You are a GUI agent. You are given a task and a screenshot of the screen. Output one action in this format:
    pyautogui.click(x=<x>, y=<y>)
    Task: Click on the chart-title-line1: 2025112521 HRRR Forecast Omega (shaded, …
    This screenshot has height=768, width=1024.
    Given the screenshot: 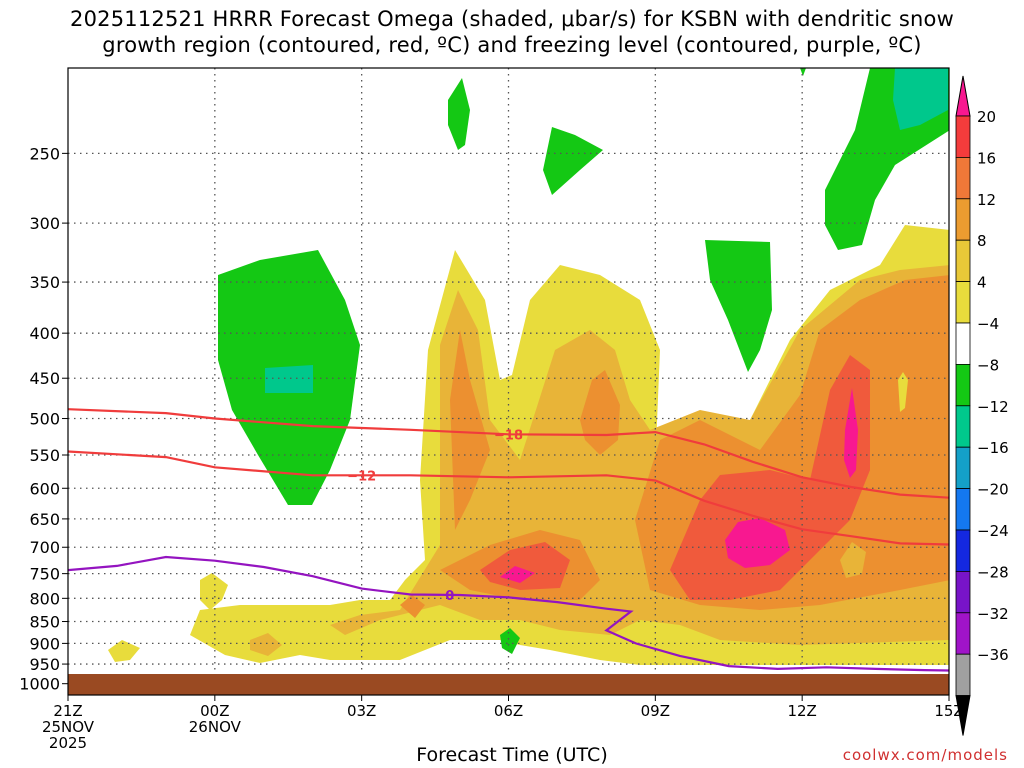 What is the action you would take?
    pyautogui.click(x=512, y=19)
    